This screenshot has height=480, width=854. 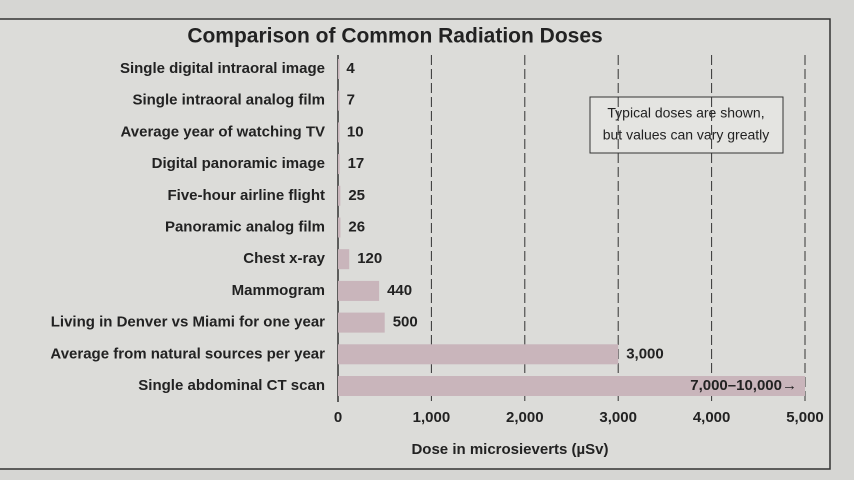 I want to click on x-tick-label: 4,000, so click(x=712, y=417).